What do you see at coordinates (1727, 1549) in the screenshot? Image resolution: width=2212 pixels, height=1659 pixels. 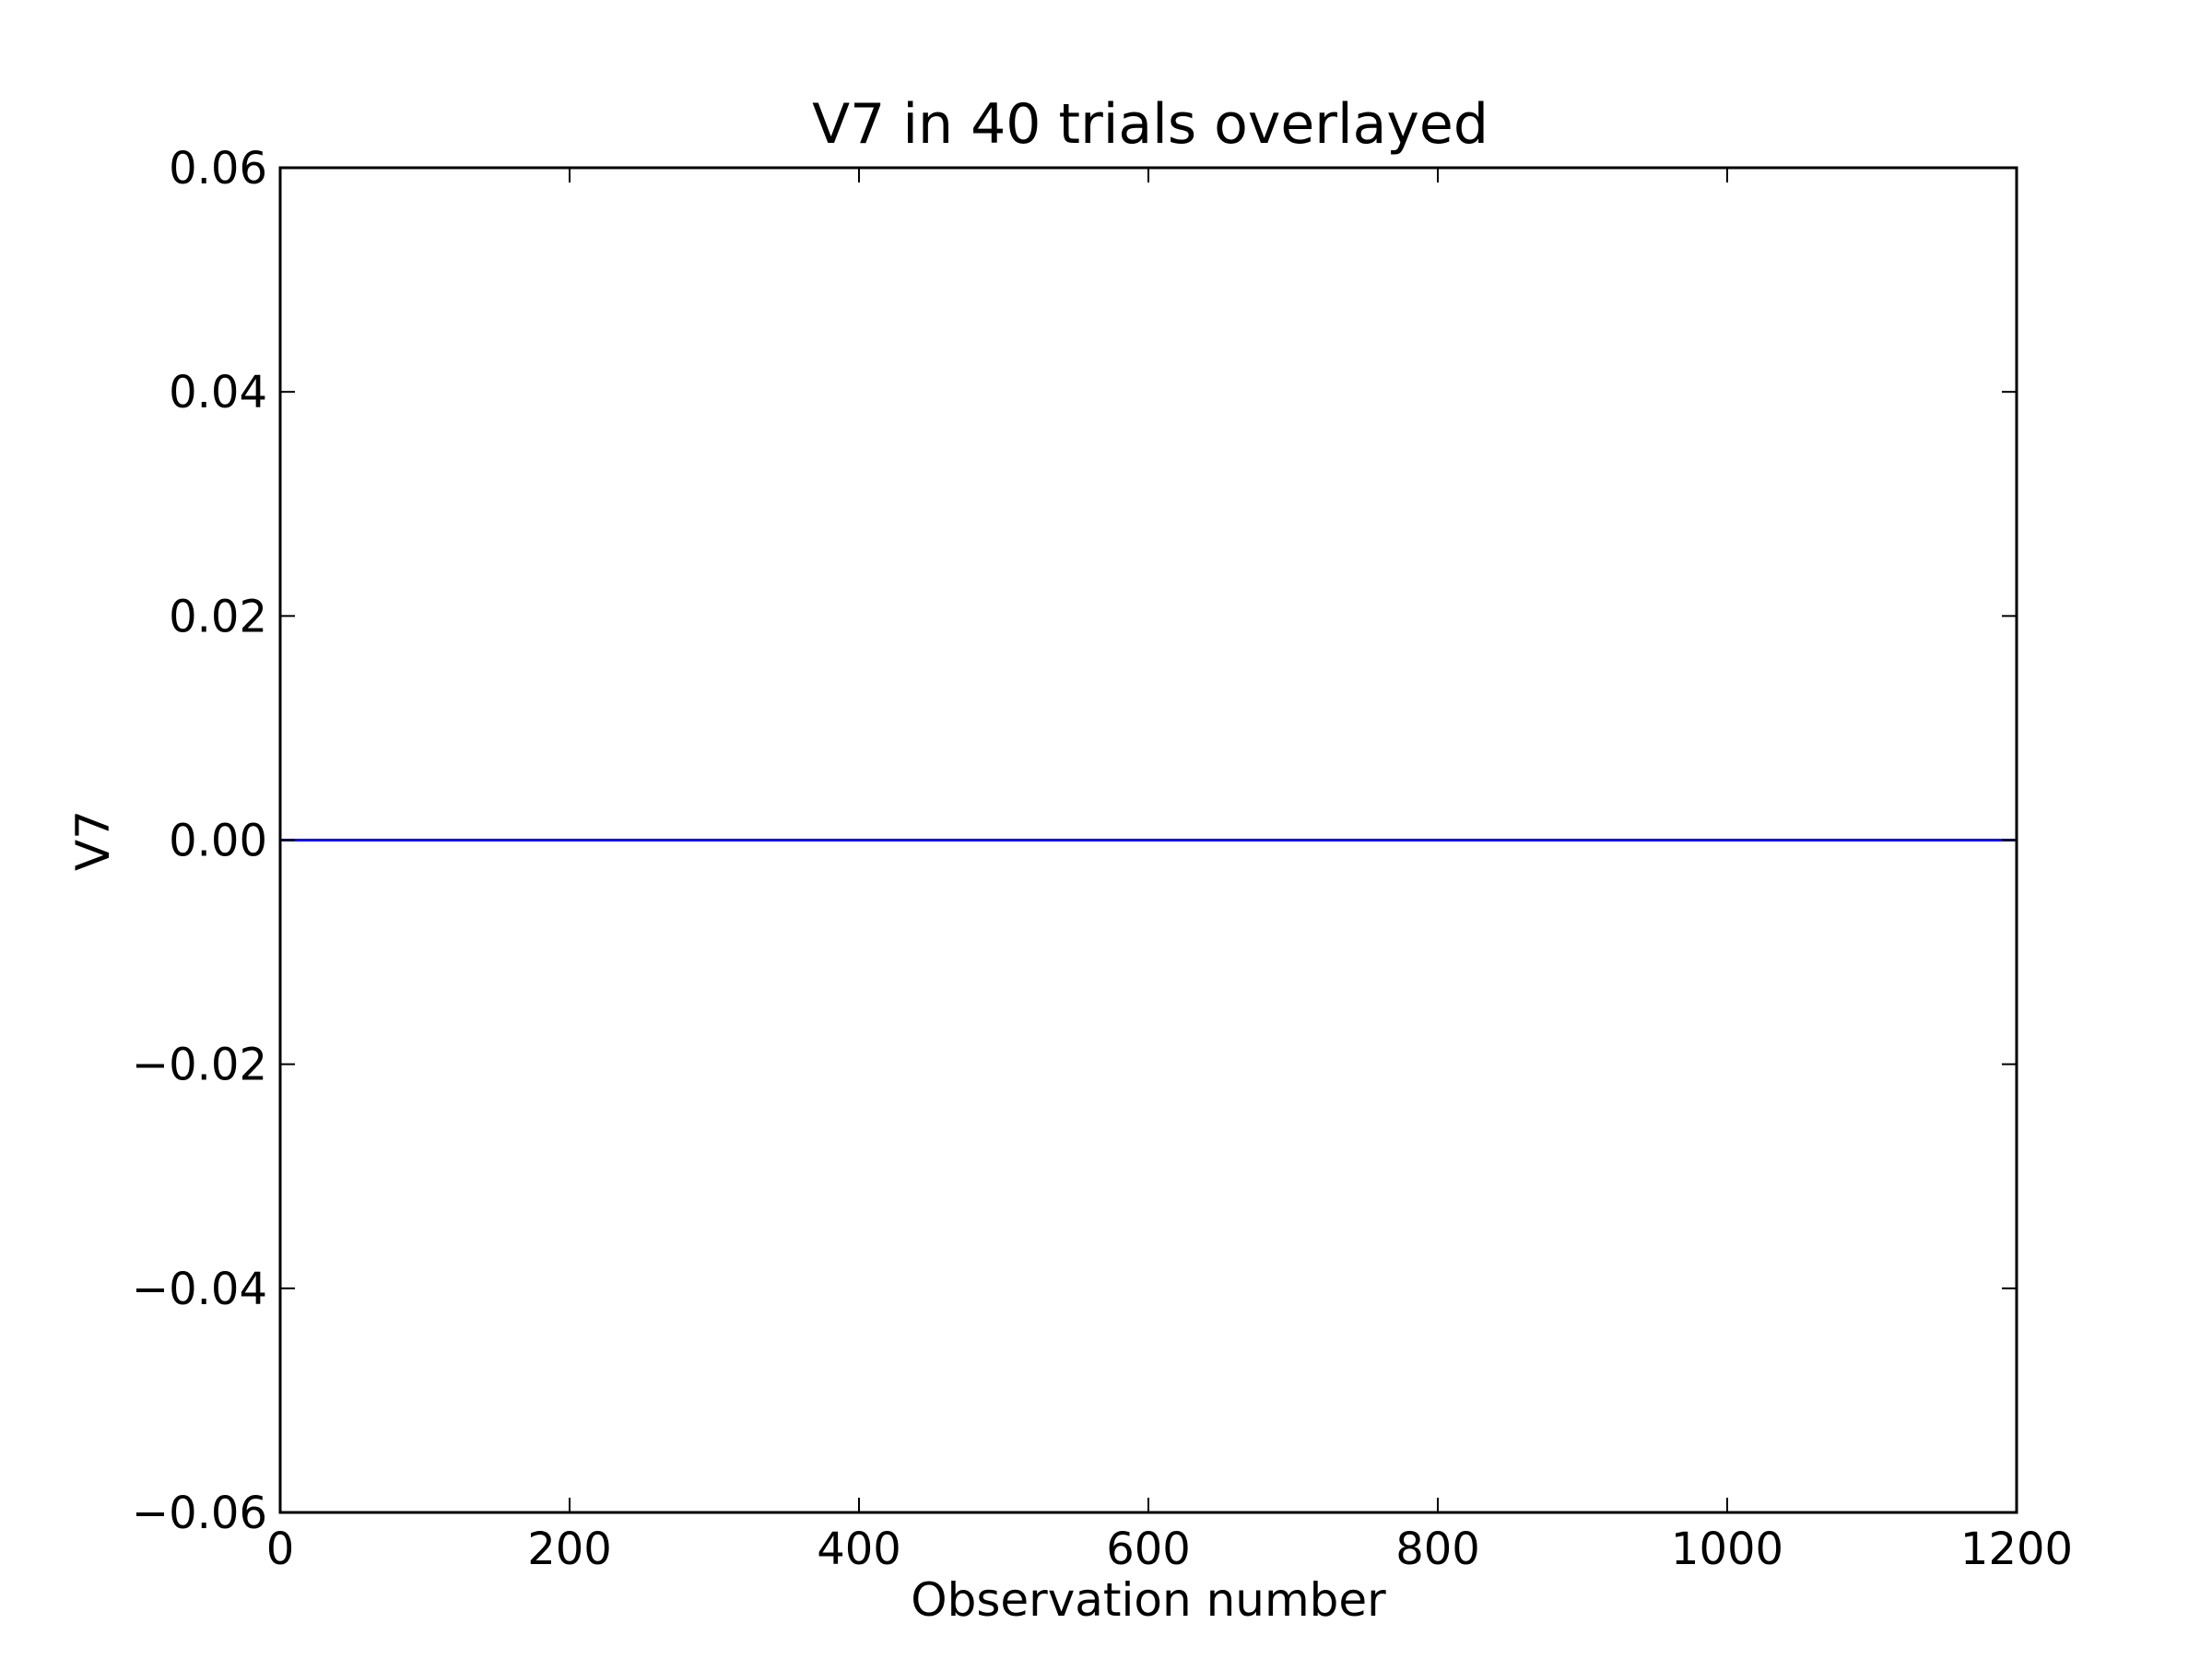 I see `x-tick-label: 1000` at bounding box center [1727, 1549].